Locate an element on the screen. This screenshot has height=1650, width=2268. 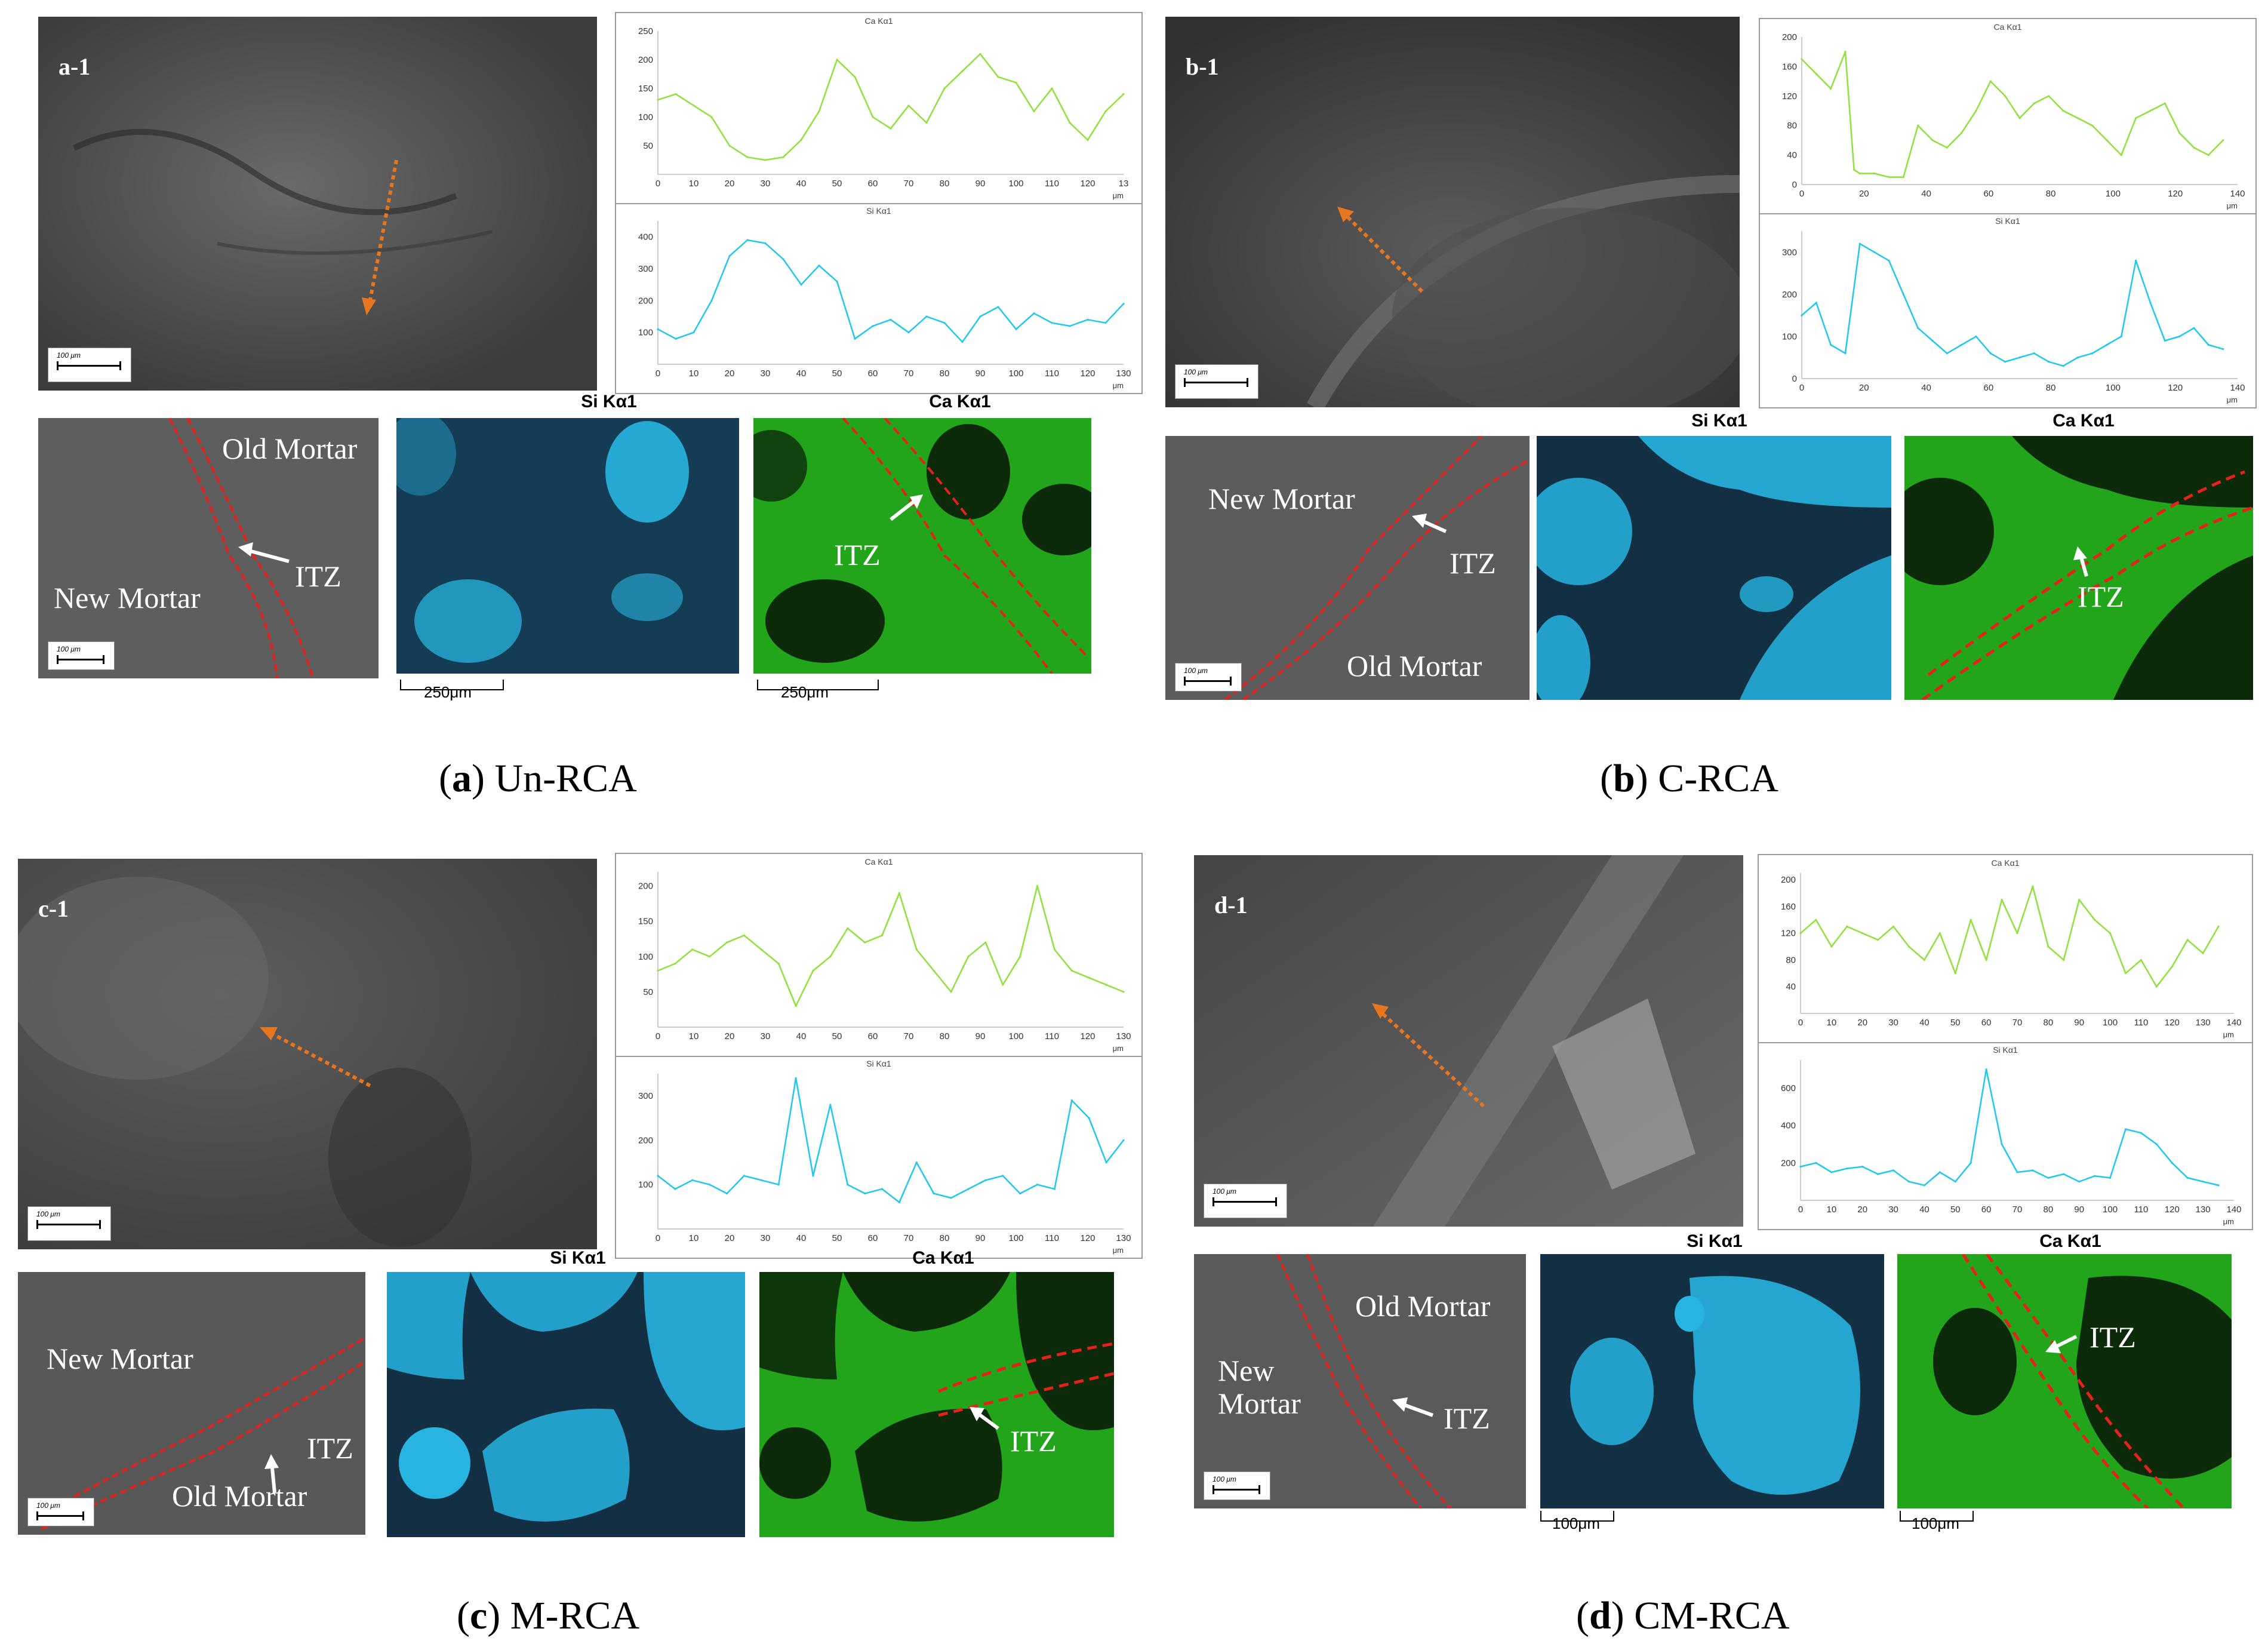
y-tick-label: 600 is located at coordinates (1788, 1088).